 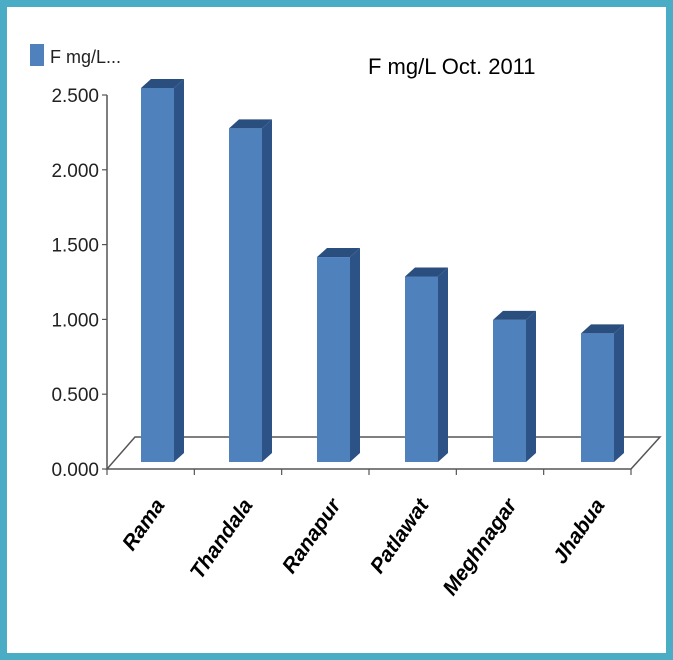 I want to click on y-tick-label: 2.000, so click(x=75, y=171).